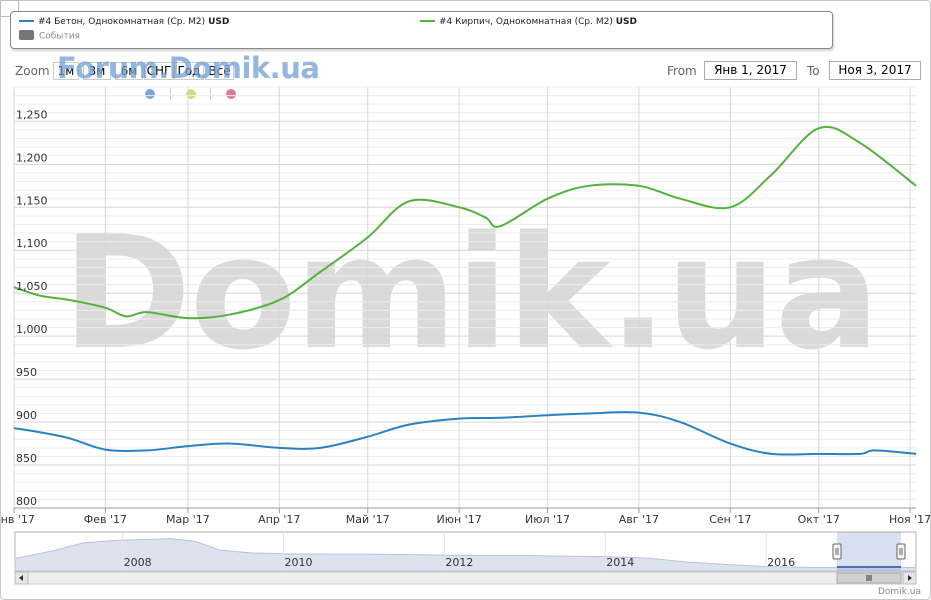  I want to click on x-tick-label: Мар '17, so click(188, 519).